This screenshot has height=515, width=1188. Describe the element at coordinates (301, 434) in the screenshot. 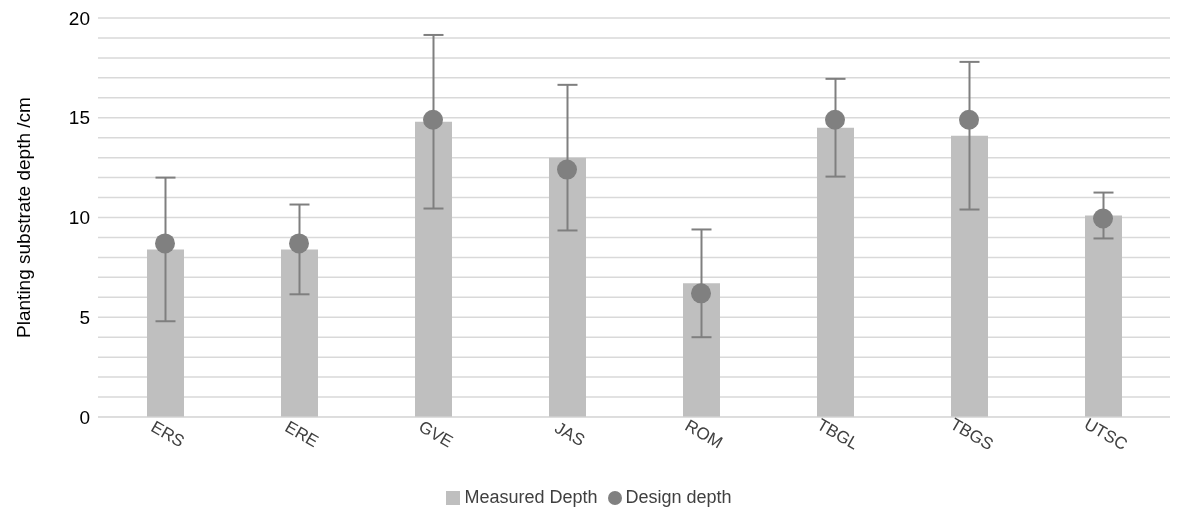

I see `x-tick-label: ERE` at that location.